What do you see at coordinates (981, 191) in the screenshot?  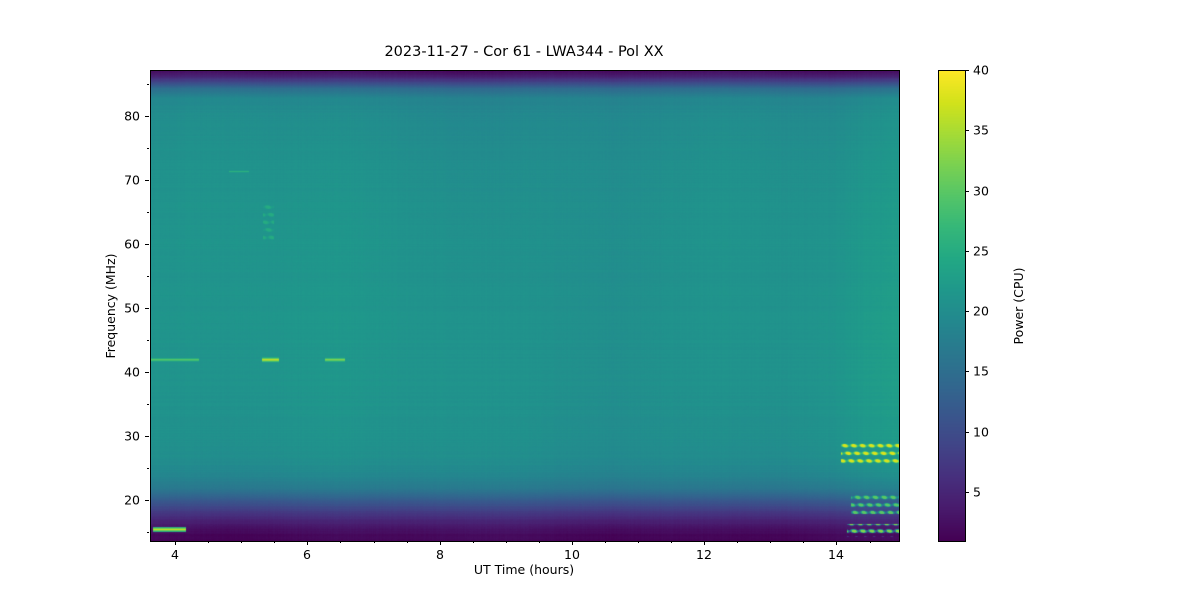 I see `colorbar-tick-label: 30` at bounding box center [981, 191].